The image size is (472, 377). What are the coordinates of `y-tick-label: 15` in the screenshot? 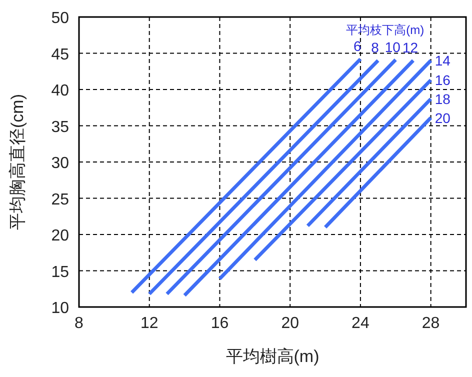 It's located at (60, 272).